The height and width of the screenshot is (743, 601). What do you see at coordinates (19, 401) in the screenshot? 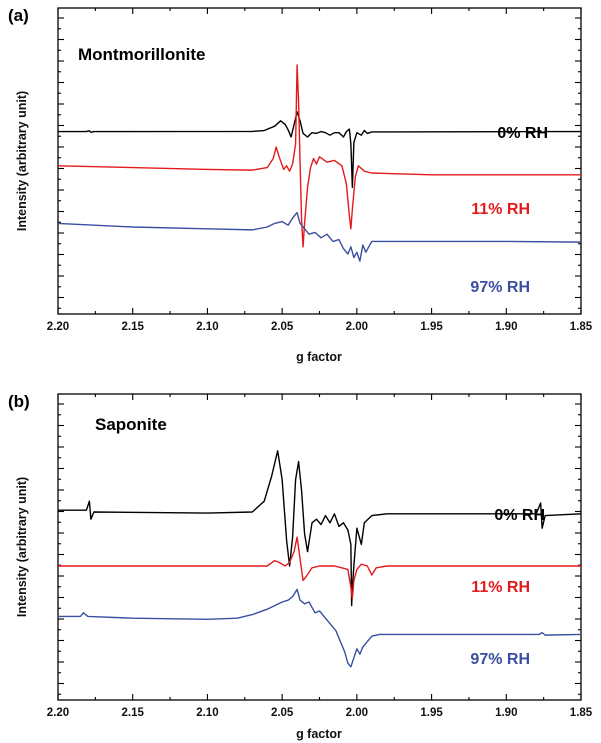
I see `panel-b-tag: (b)` at bounding box center [19, 401].